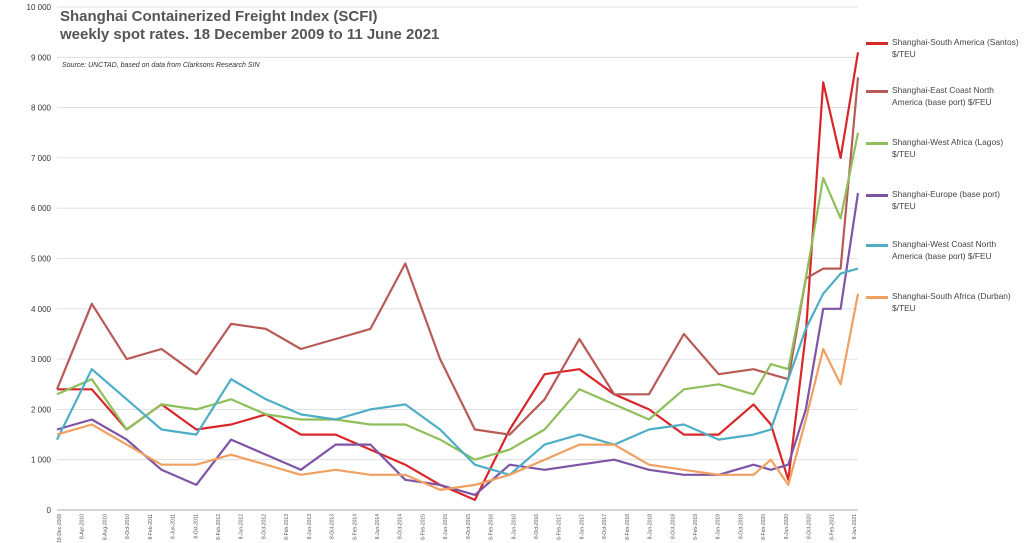 The width and height of the screenshot is (1024, 543). I want to click on x-tick-label: 18-Dec-2009, so click(60, 528).